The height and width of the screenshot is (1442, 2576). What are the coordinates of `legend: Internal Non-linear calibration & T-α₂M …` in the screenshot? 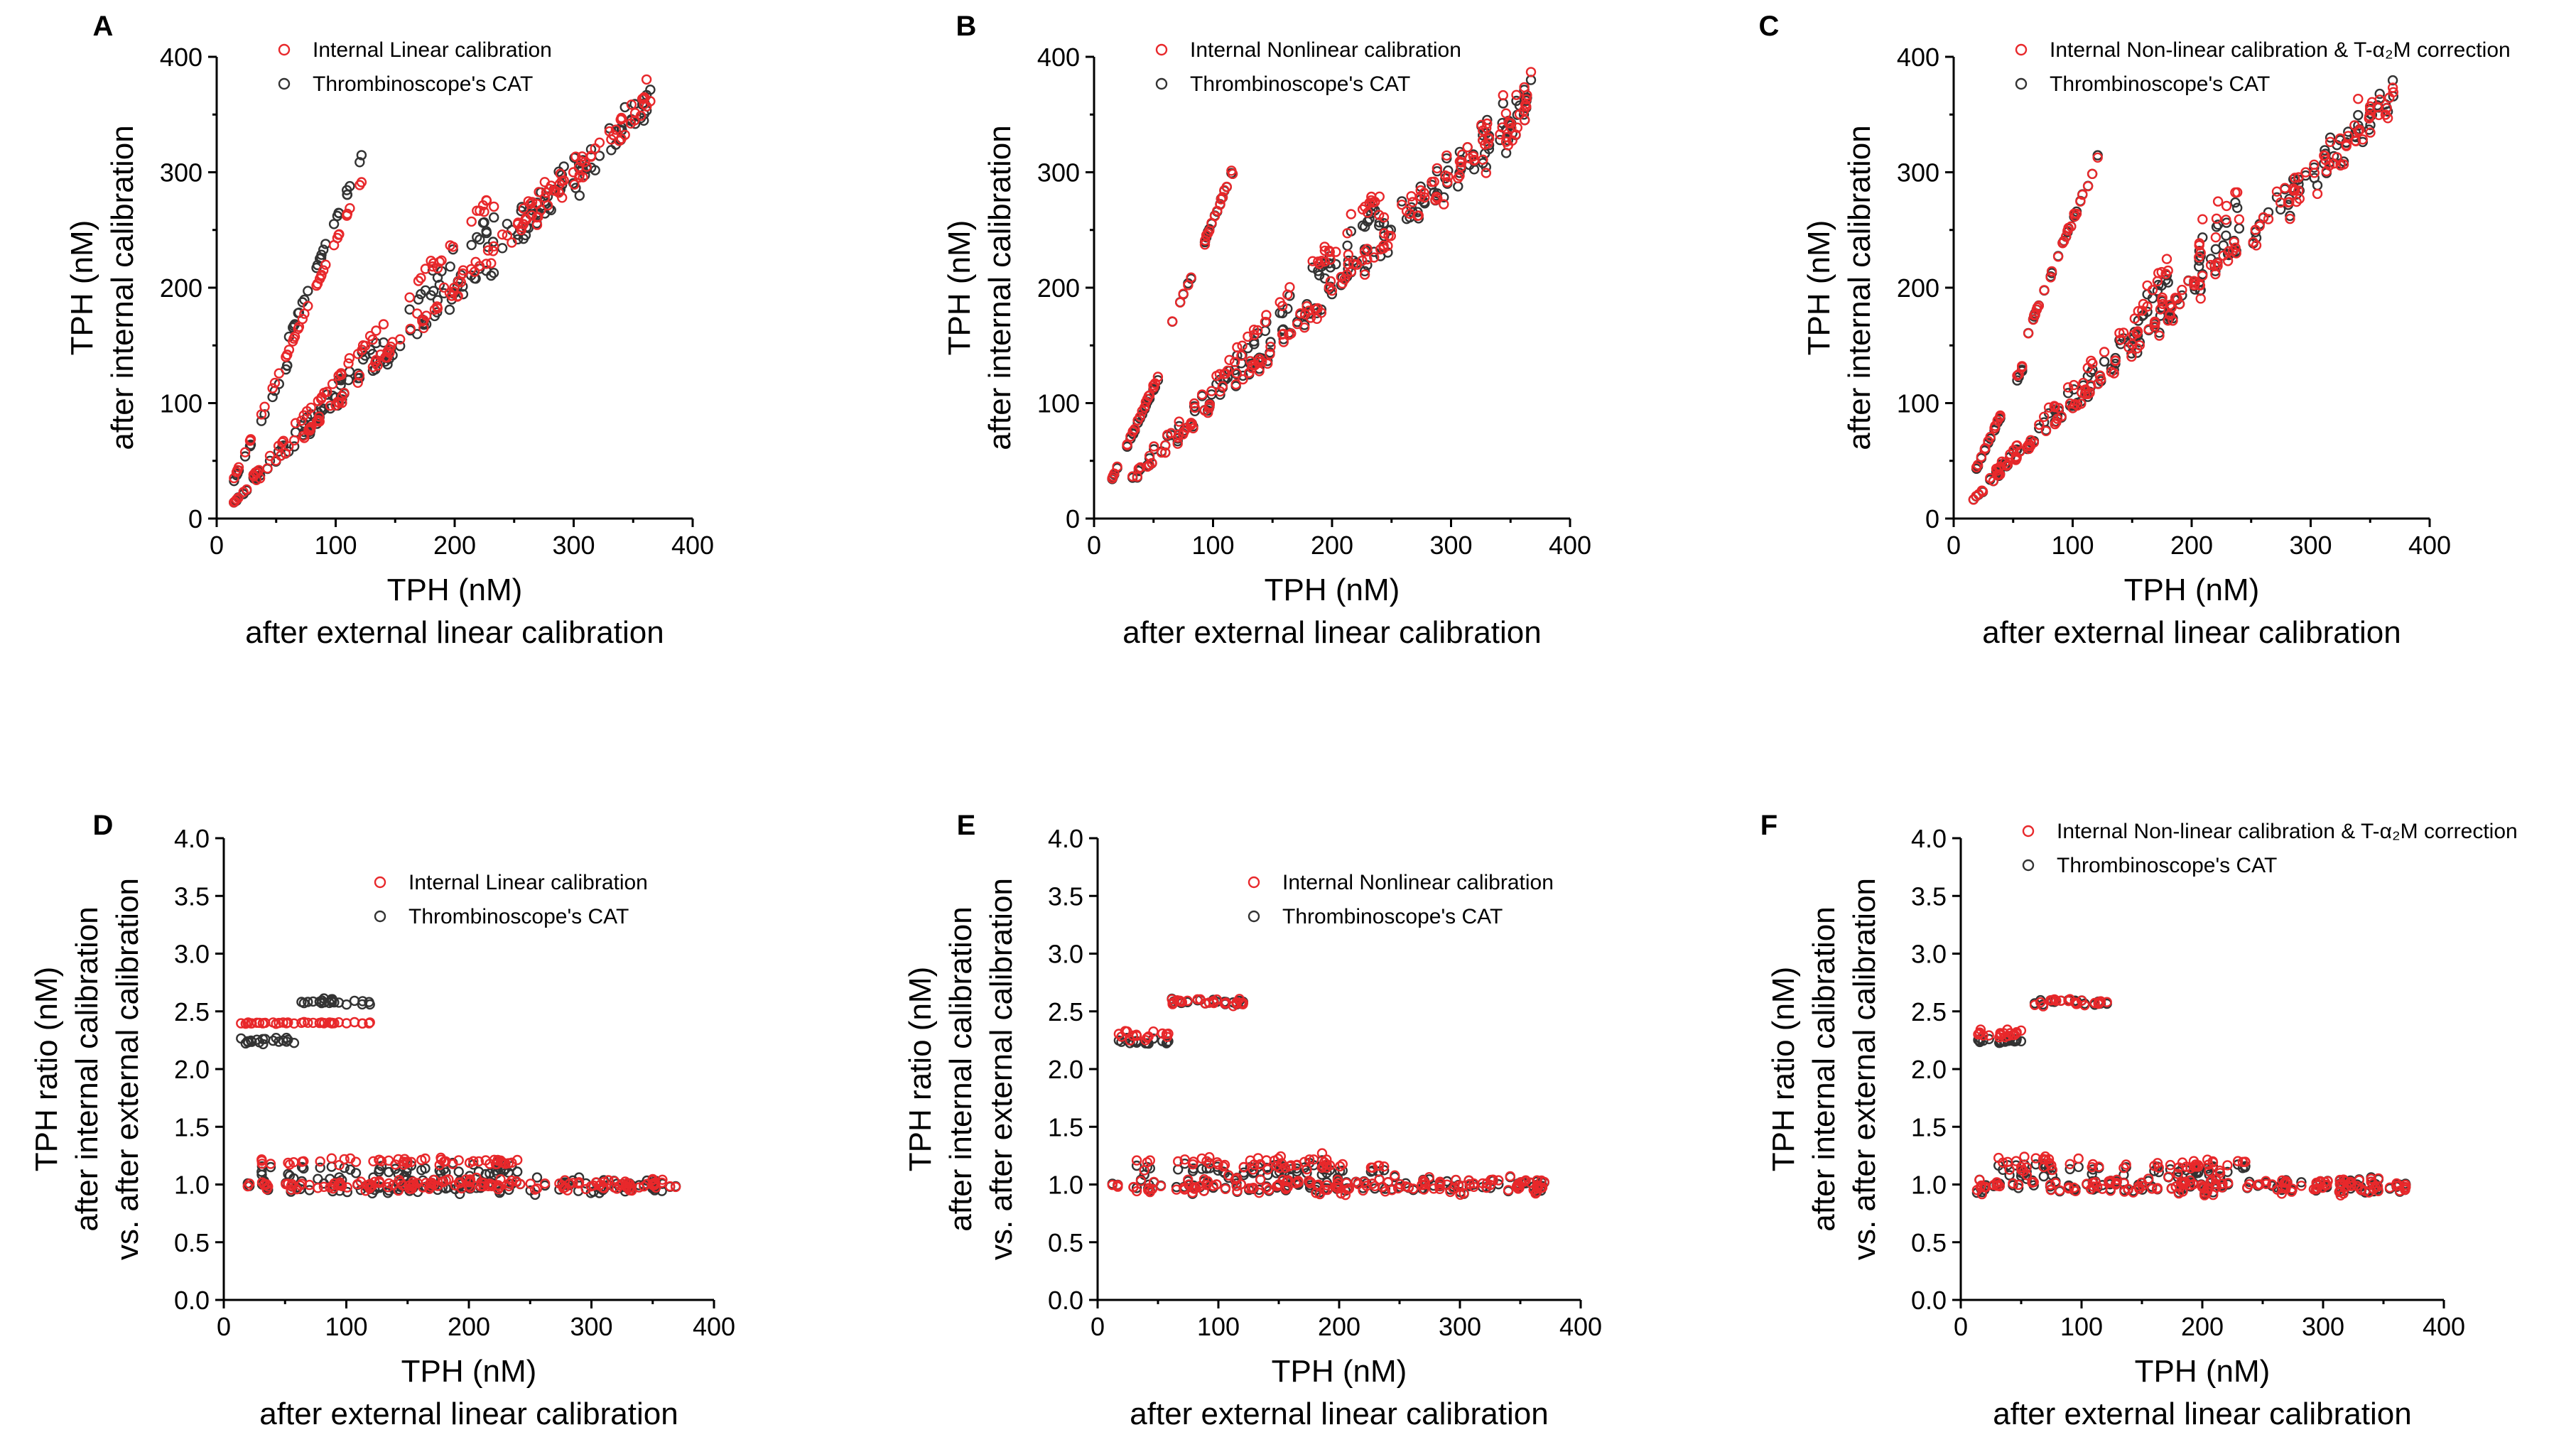 It's located at (2263, 67).